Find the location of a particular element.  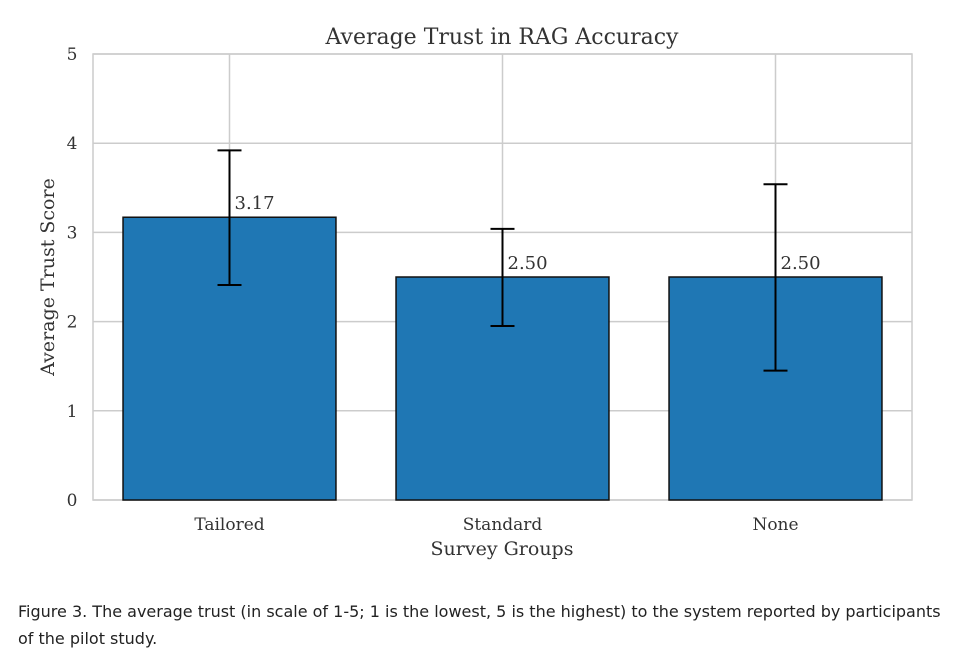

x-tick-labels: Tailored Standard None is located at coordinates (496, 525).